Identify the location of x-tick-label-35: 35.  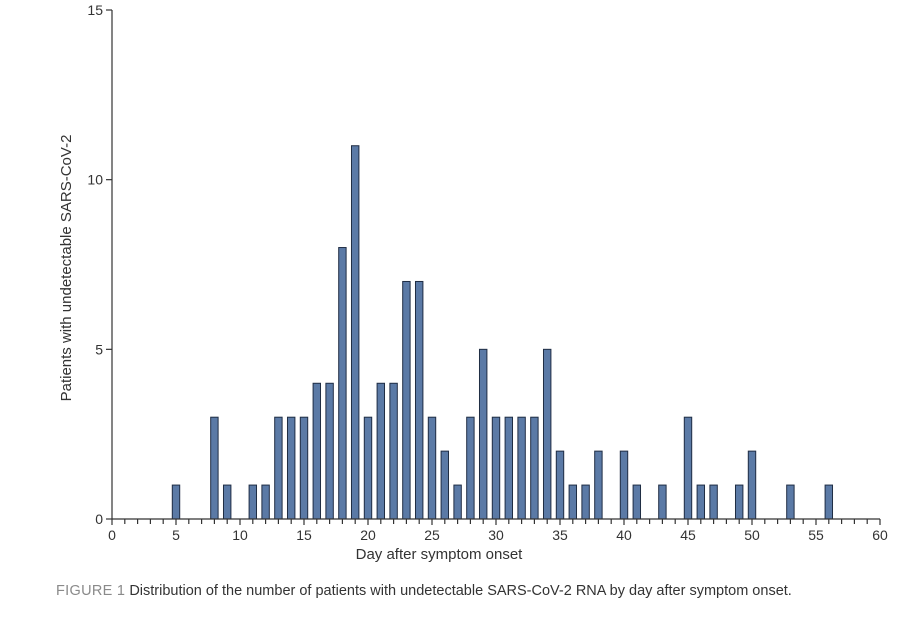
(560, 535).